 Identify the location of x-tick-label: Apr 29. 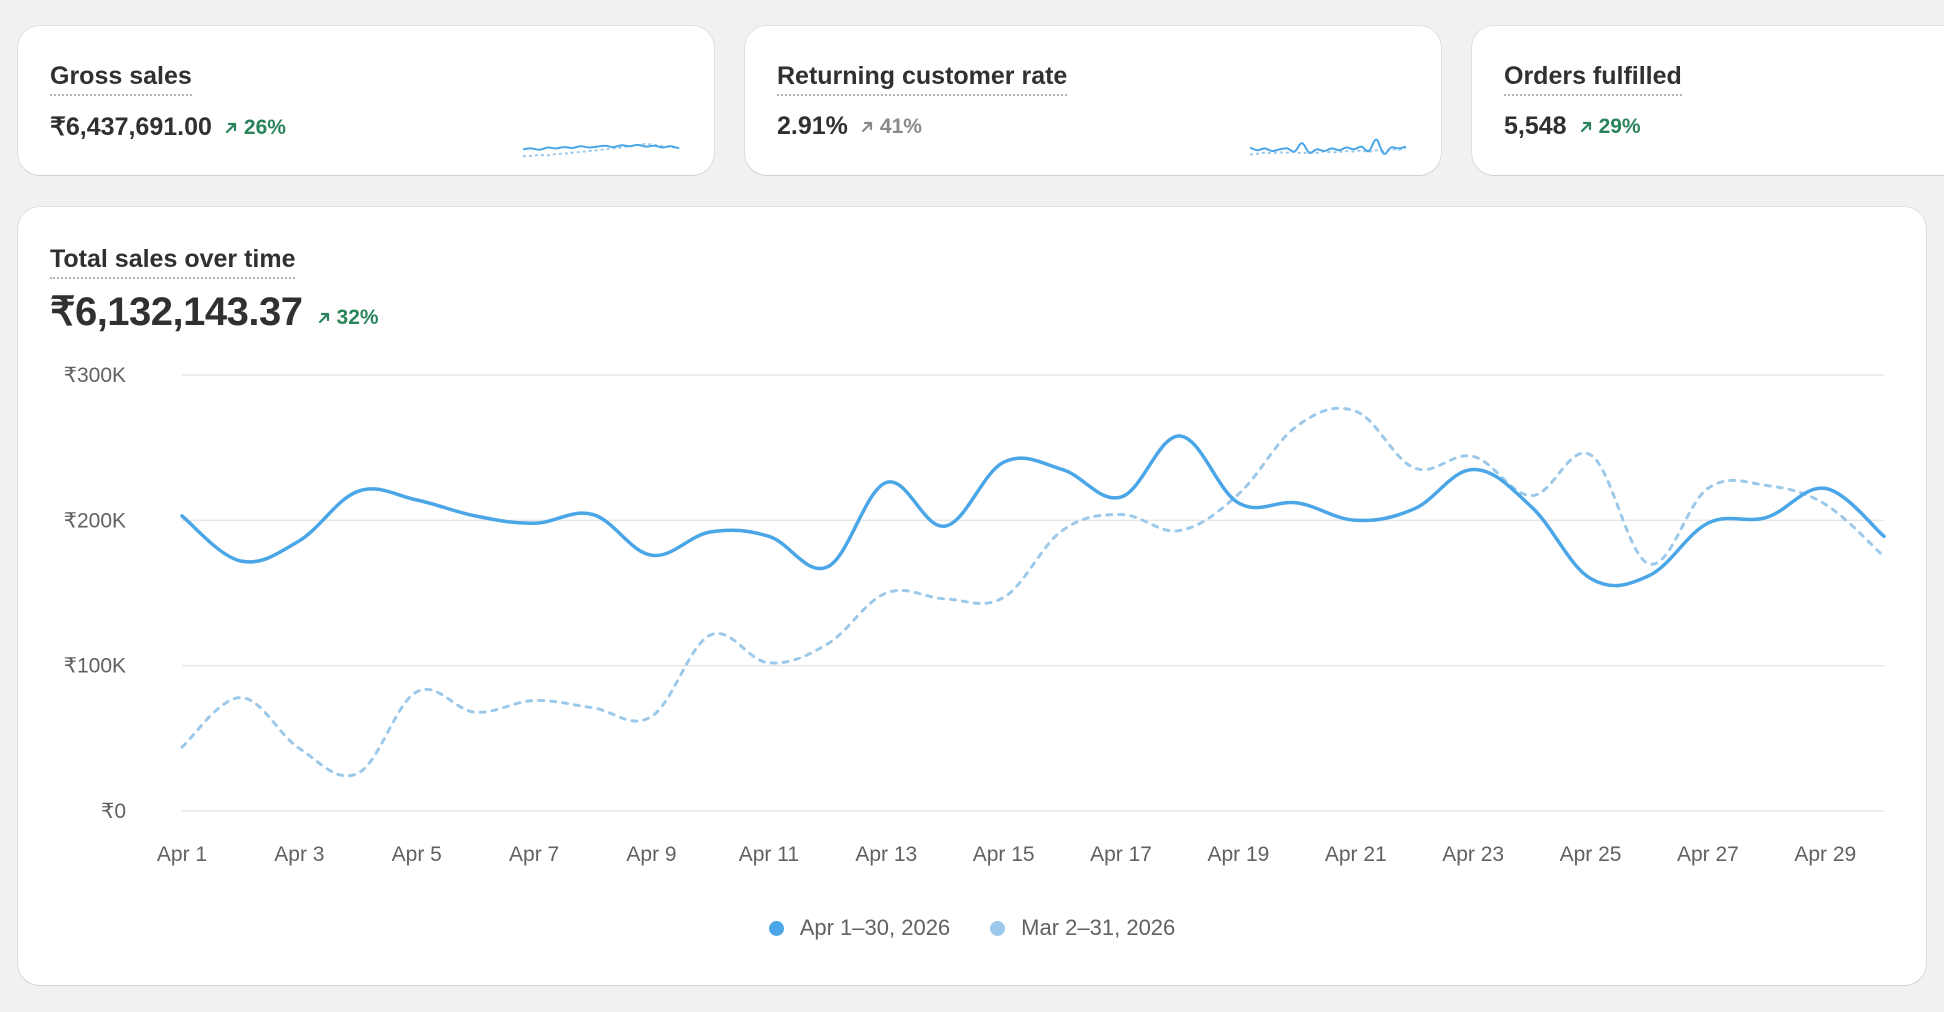
(1825, 854).